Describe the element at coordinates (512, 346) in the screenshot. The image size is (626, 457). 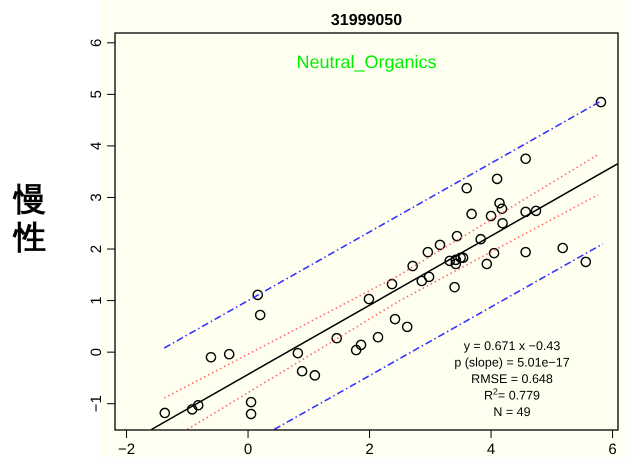
I see `annotation: y = 0.671 x −0.43` at that location.